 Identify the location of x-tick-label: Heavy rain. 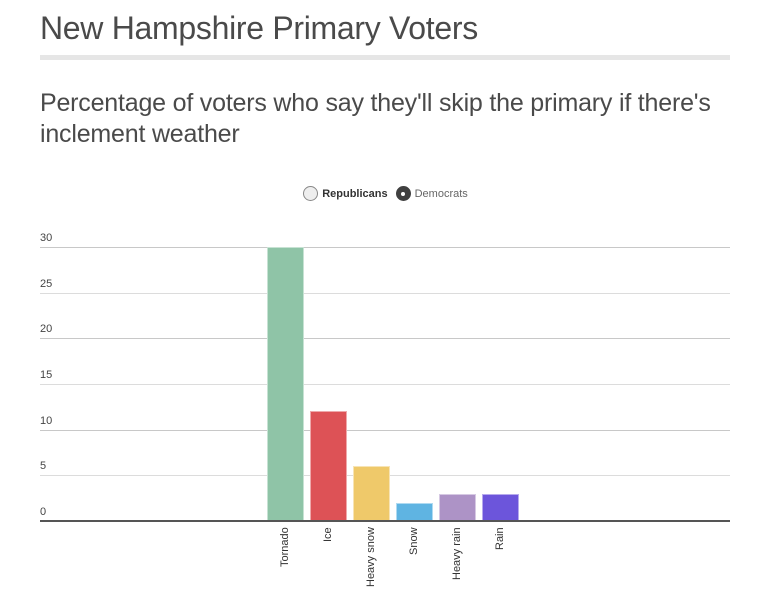
(457, 553).